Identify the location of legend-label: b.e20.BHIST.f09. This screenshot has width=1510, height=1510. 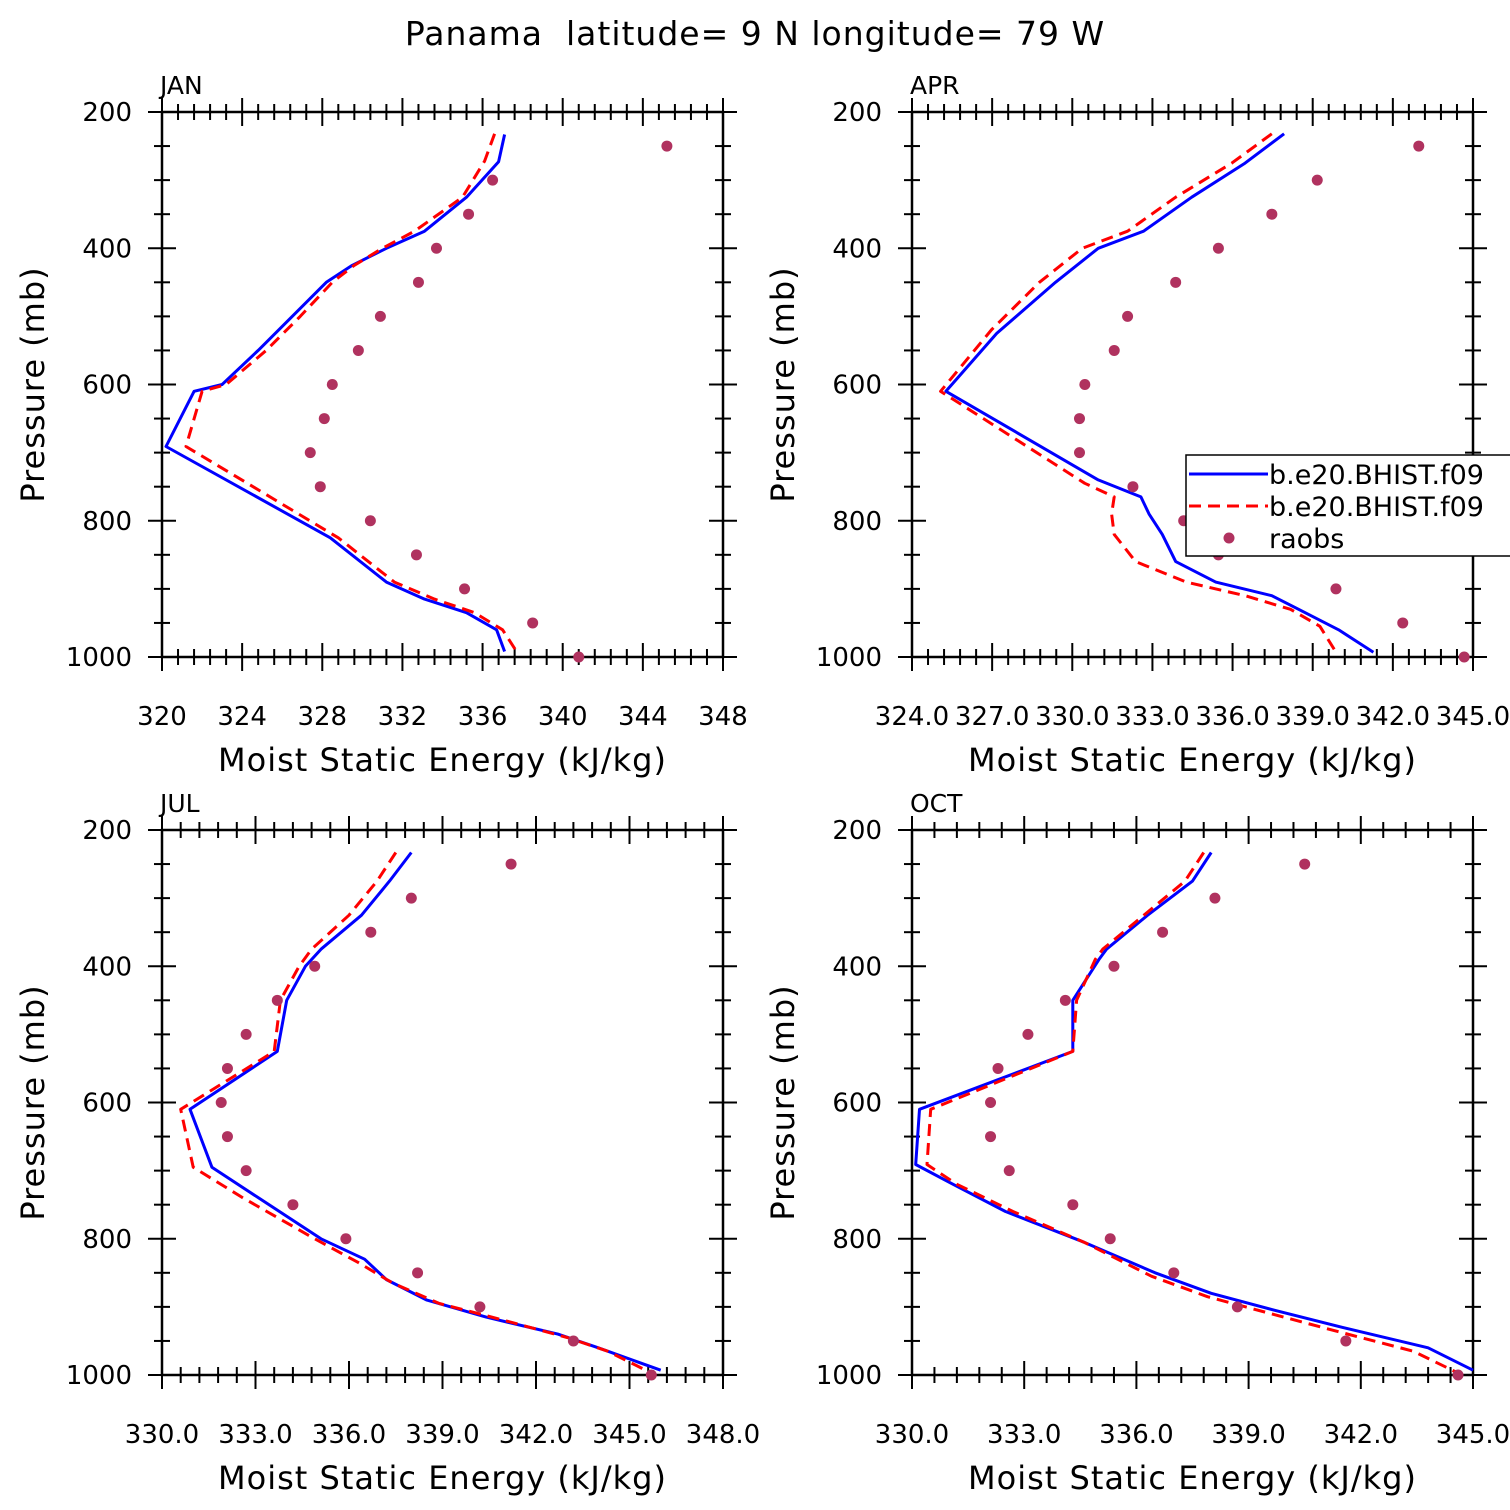
(1376, 507).